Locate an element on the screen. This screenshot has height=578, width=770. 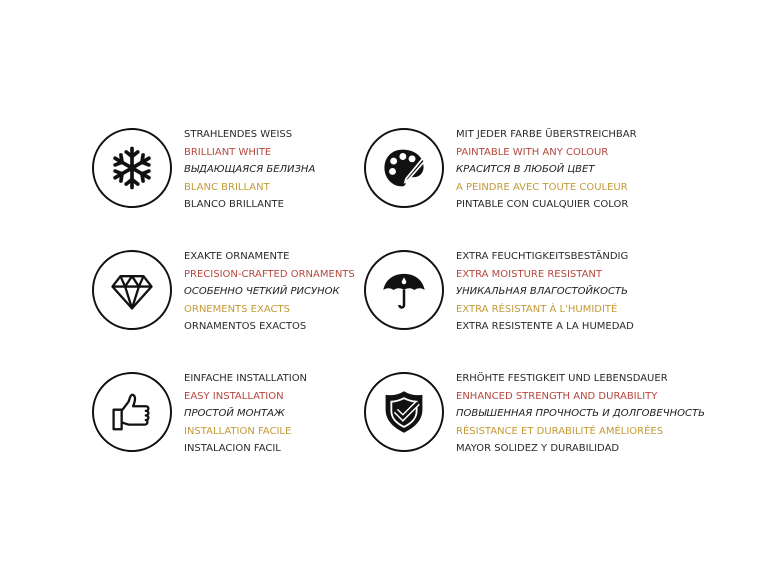
text-es: PINTABLE CON CUALQUIER COLOR is located at coordinates (542, 204).